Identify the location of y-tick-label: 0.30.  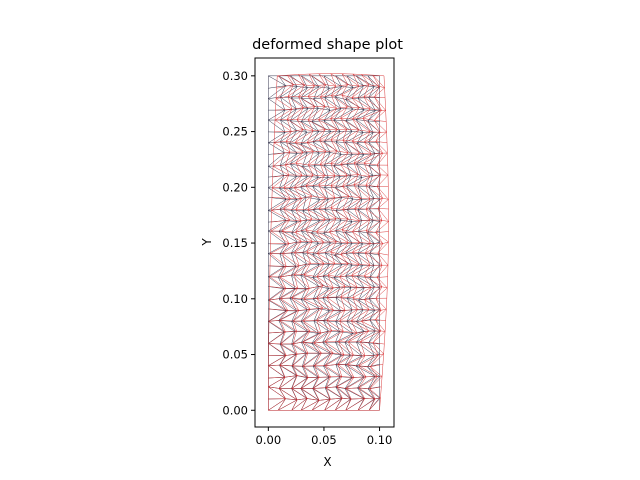
(235, 76).